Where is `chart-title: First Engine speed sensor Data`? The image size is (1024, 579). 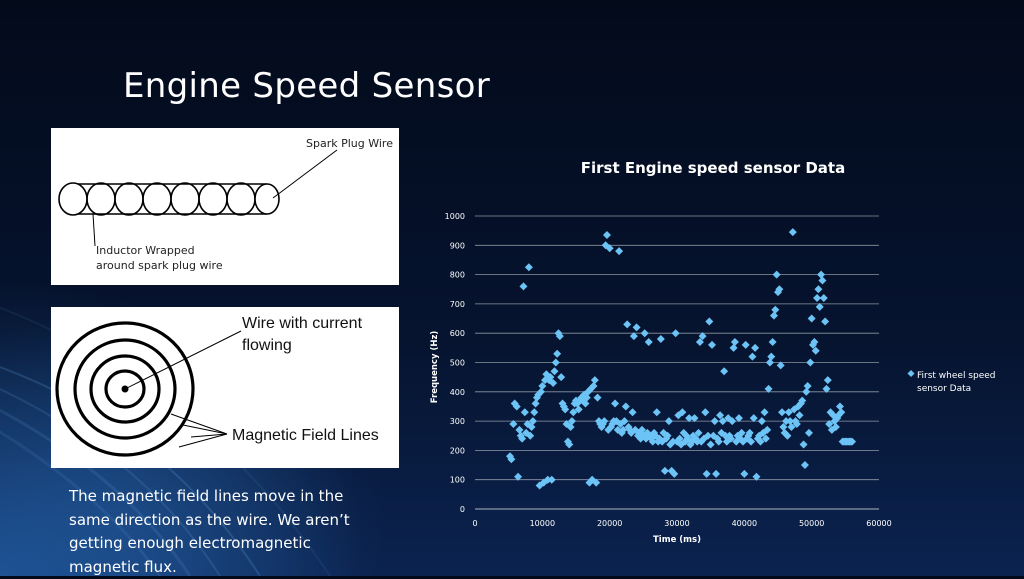
chart-title: First Engine speed sensor Data is located at coordinates (713, 168).